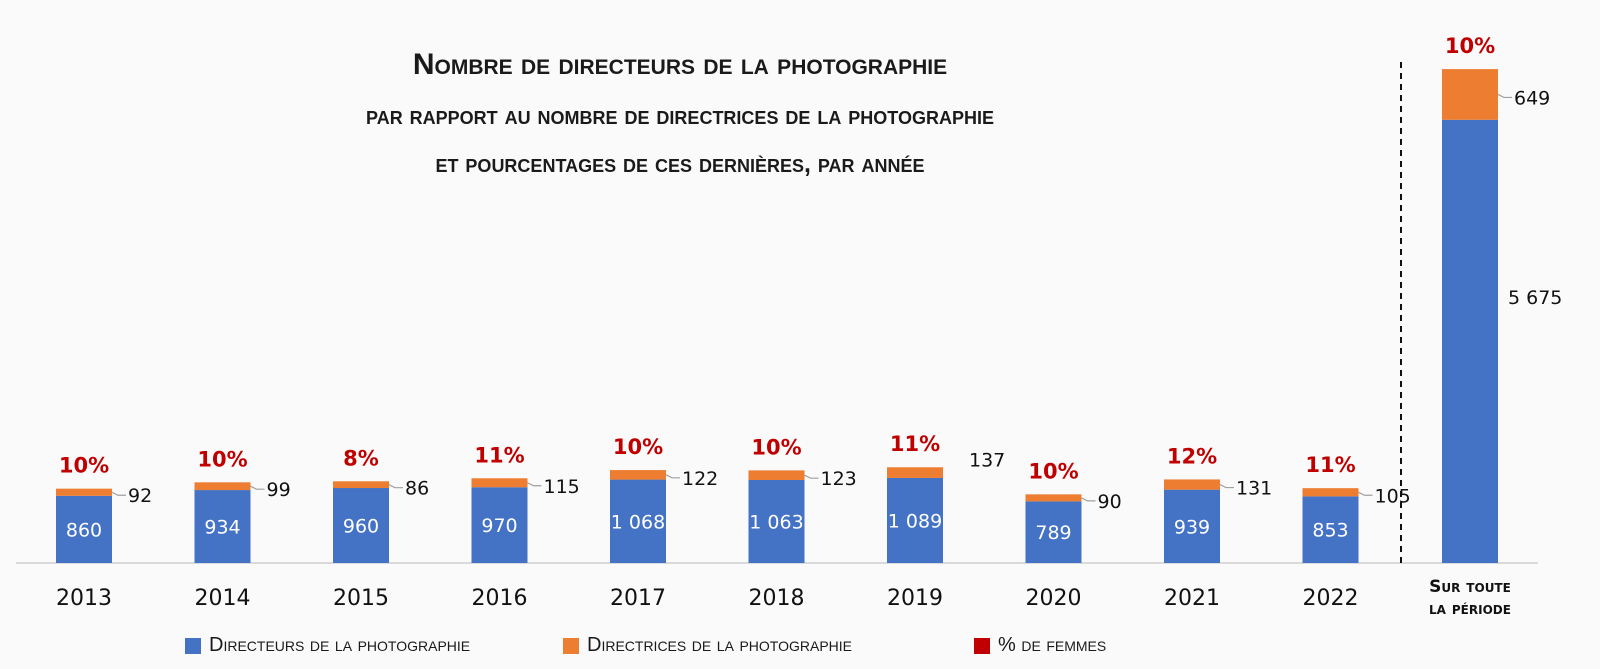 This screenshot has height=669, width=1600. I want to click on value-label-men: 1 089, so click(915, 521).